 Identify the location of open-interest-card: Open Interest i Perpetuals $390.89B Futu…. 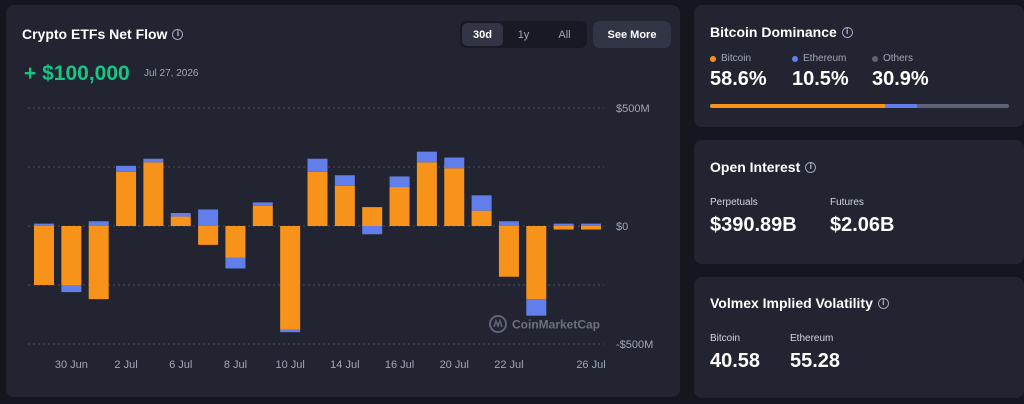
(859, 202).